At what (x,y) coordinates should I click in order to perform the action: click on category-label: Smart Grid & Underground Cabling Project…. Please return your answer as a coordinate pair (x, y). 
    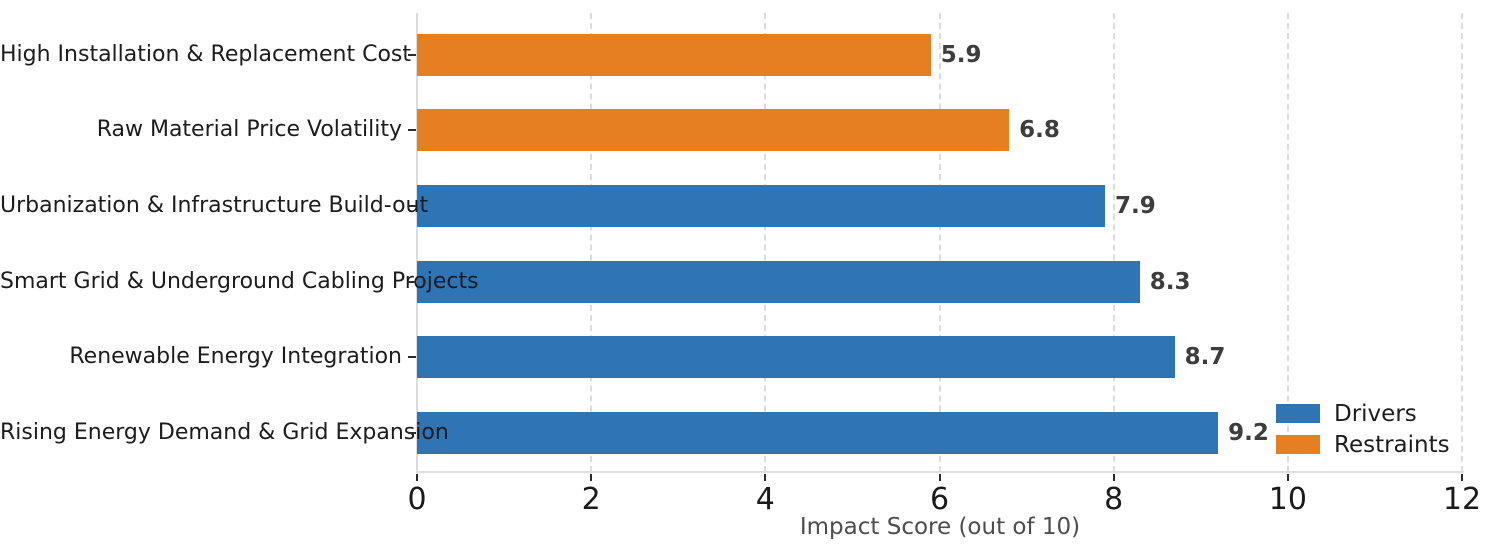
    Looking at the image, I should click on (239, 281).